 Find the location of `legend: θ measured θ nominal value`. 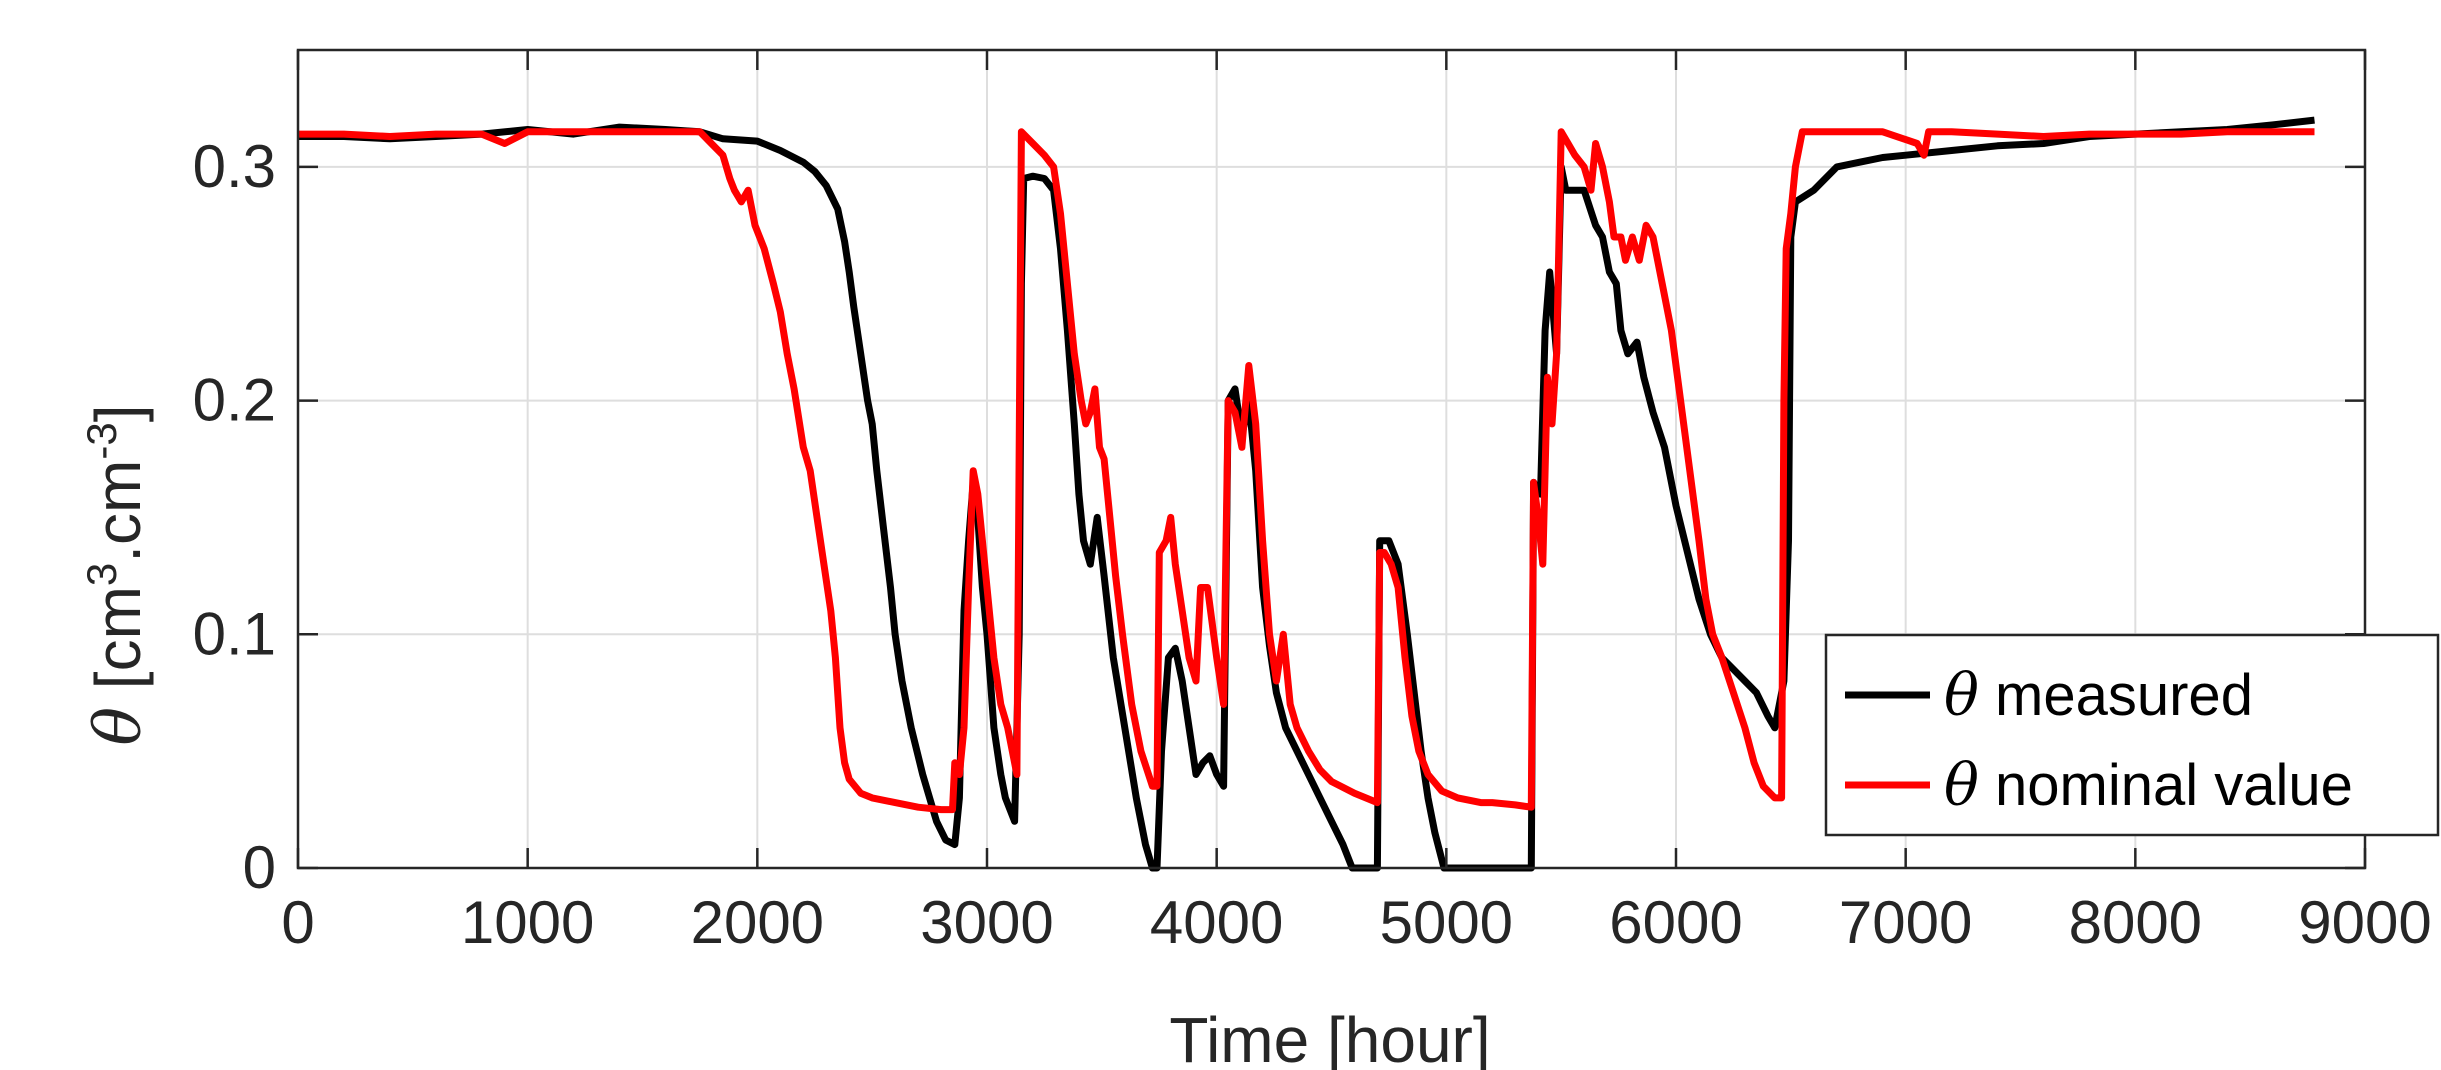

legend: θ measured θ nominal value is located at coordinates (2132, 735).